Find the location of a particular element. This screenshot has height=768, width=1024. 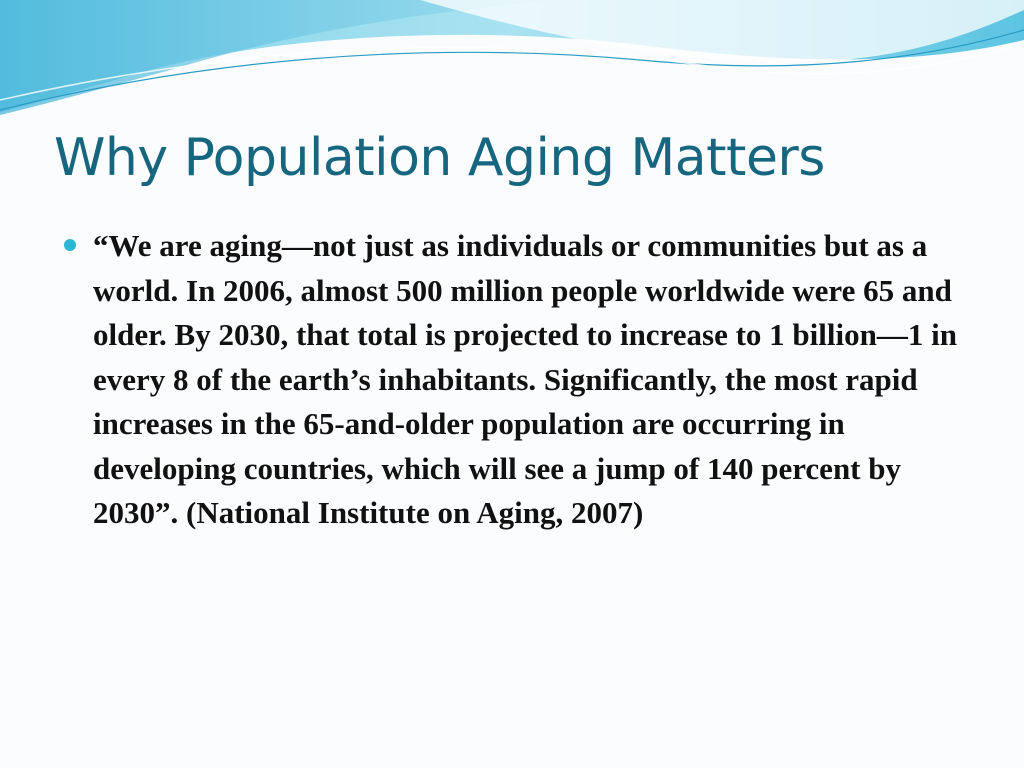

header-waves is located at coordinates (512, 57).